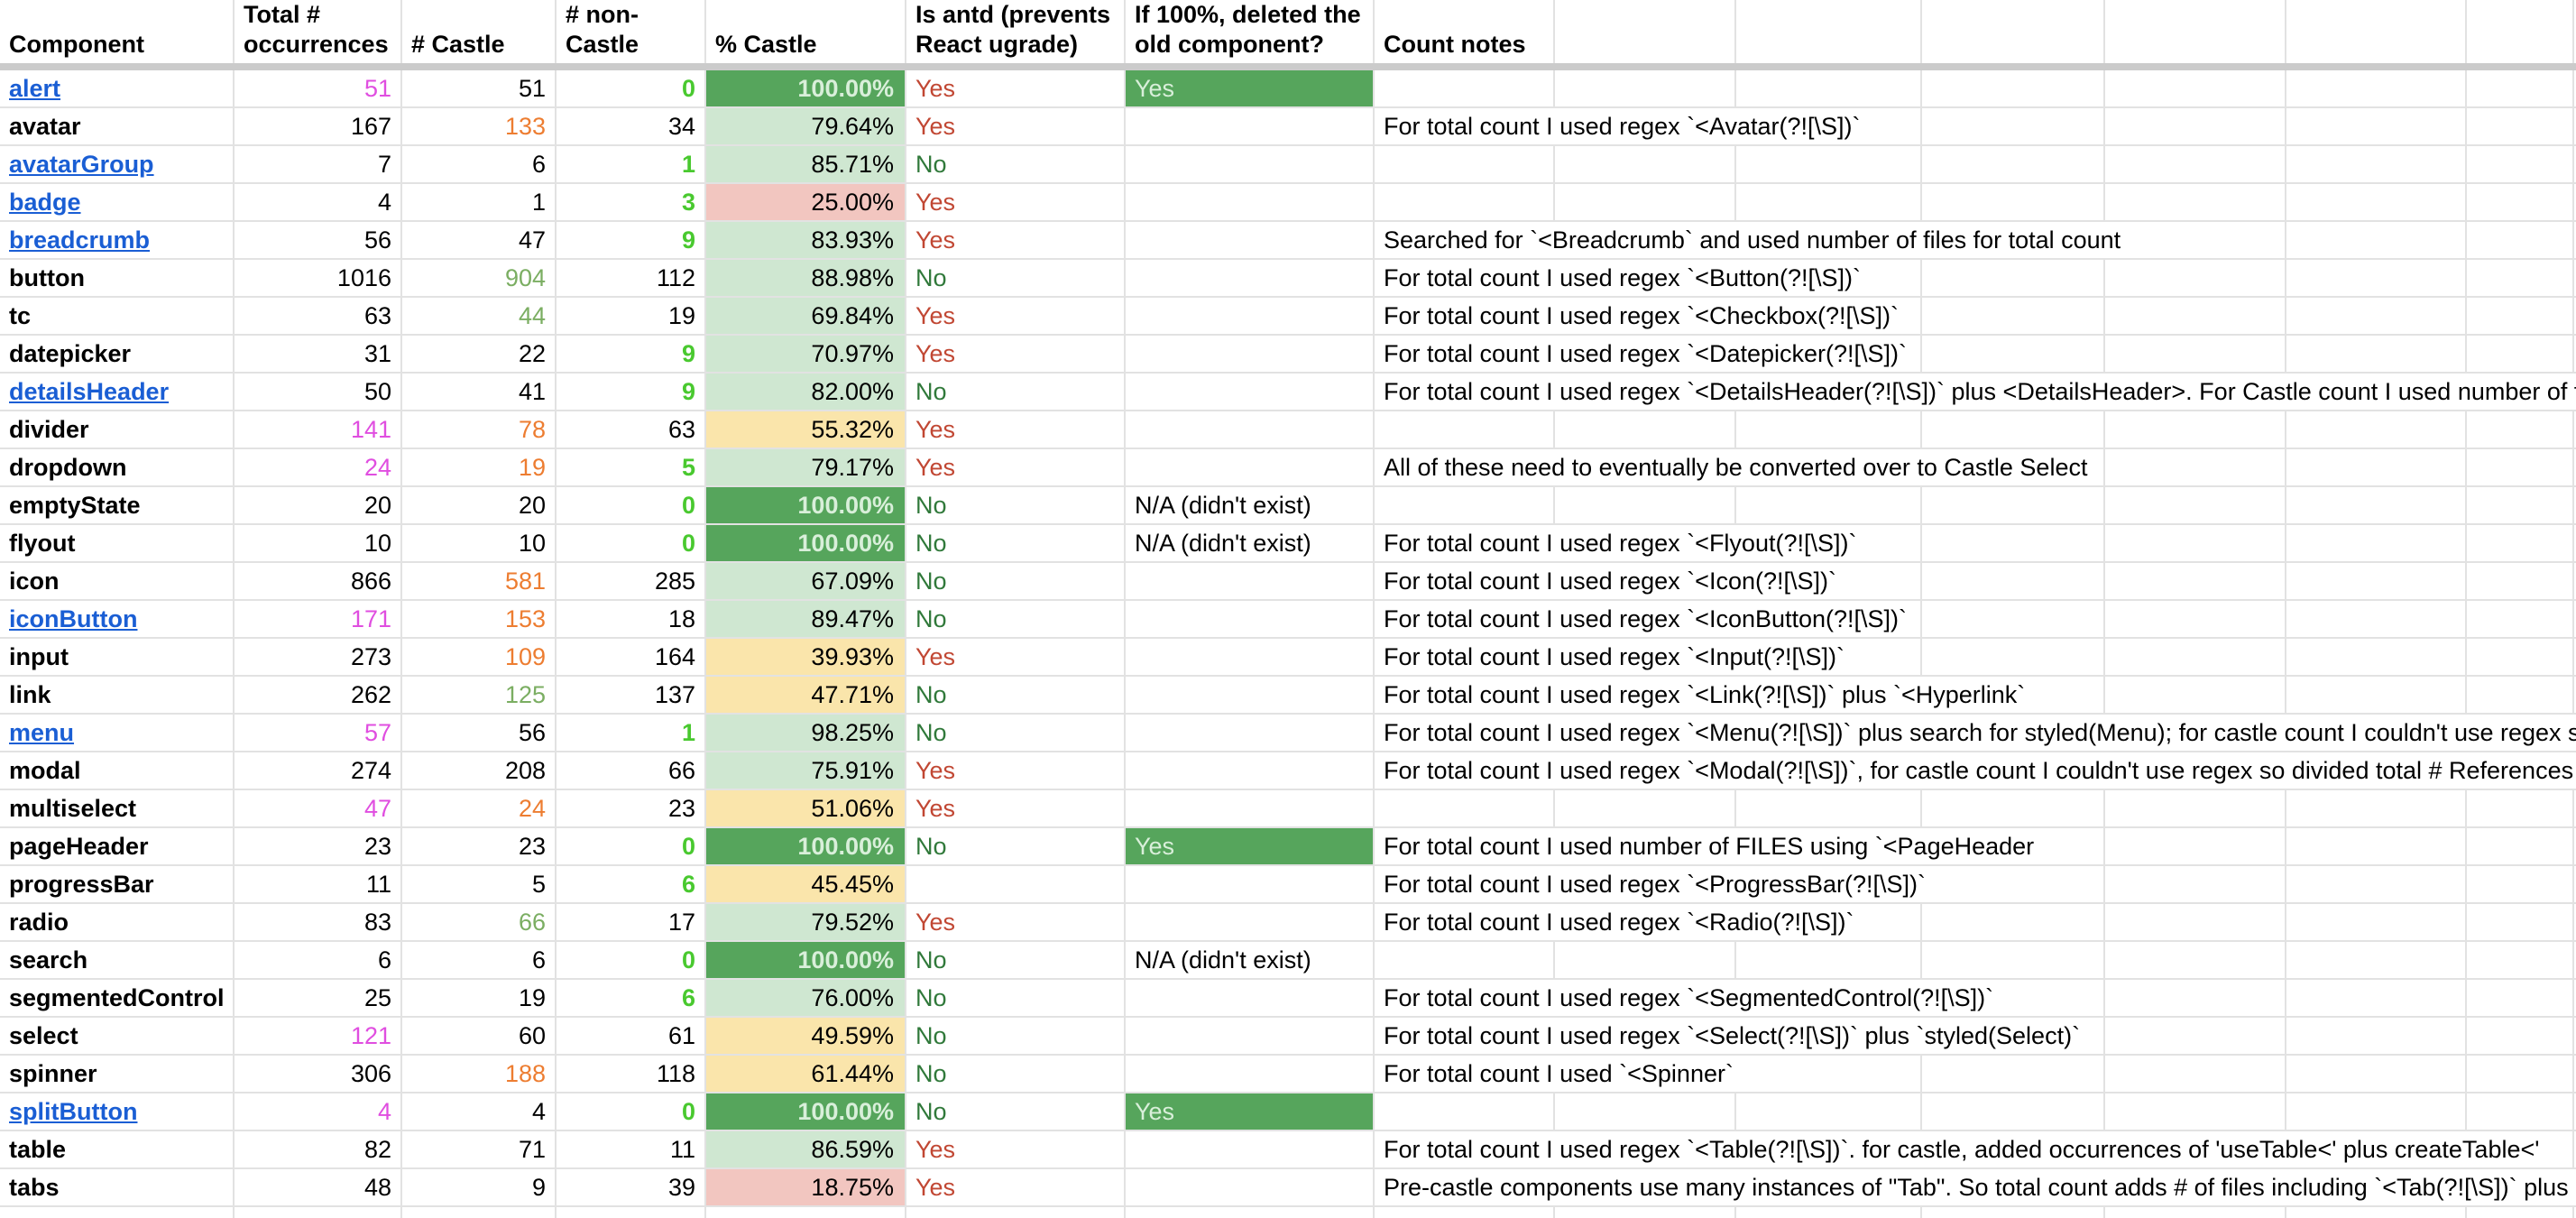 This screenshot has height=1218, width=2576. What do you see at coordinates (806, 164) in the screenshot?
I see `cell-pct: 85.71%` at bounding box center [806, 164].